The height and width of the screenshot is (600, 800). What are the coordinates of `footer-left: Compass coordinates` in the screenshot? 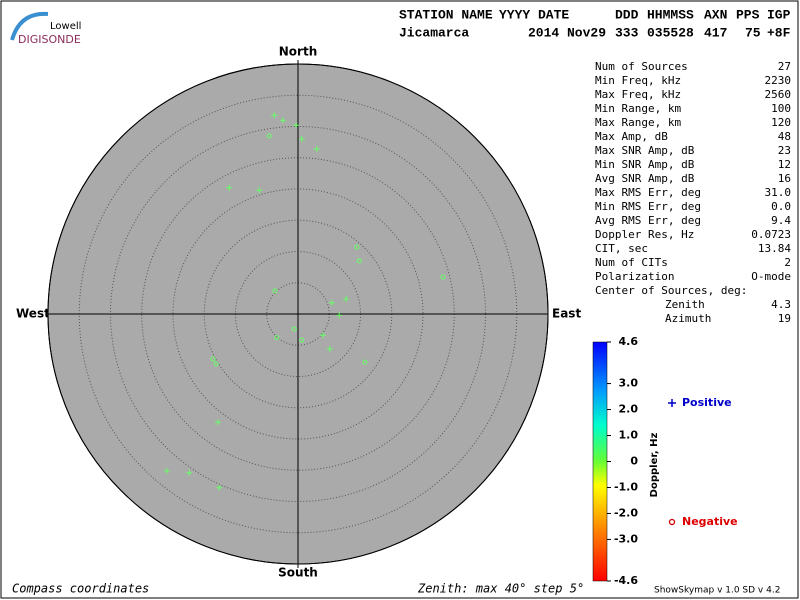 It's located at (80, 589).